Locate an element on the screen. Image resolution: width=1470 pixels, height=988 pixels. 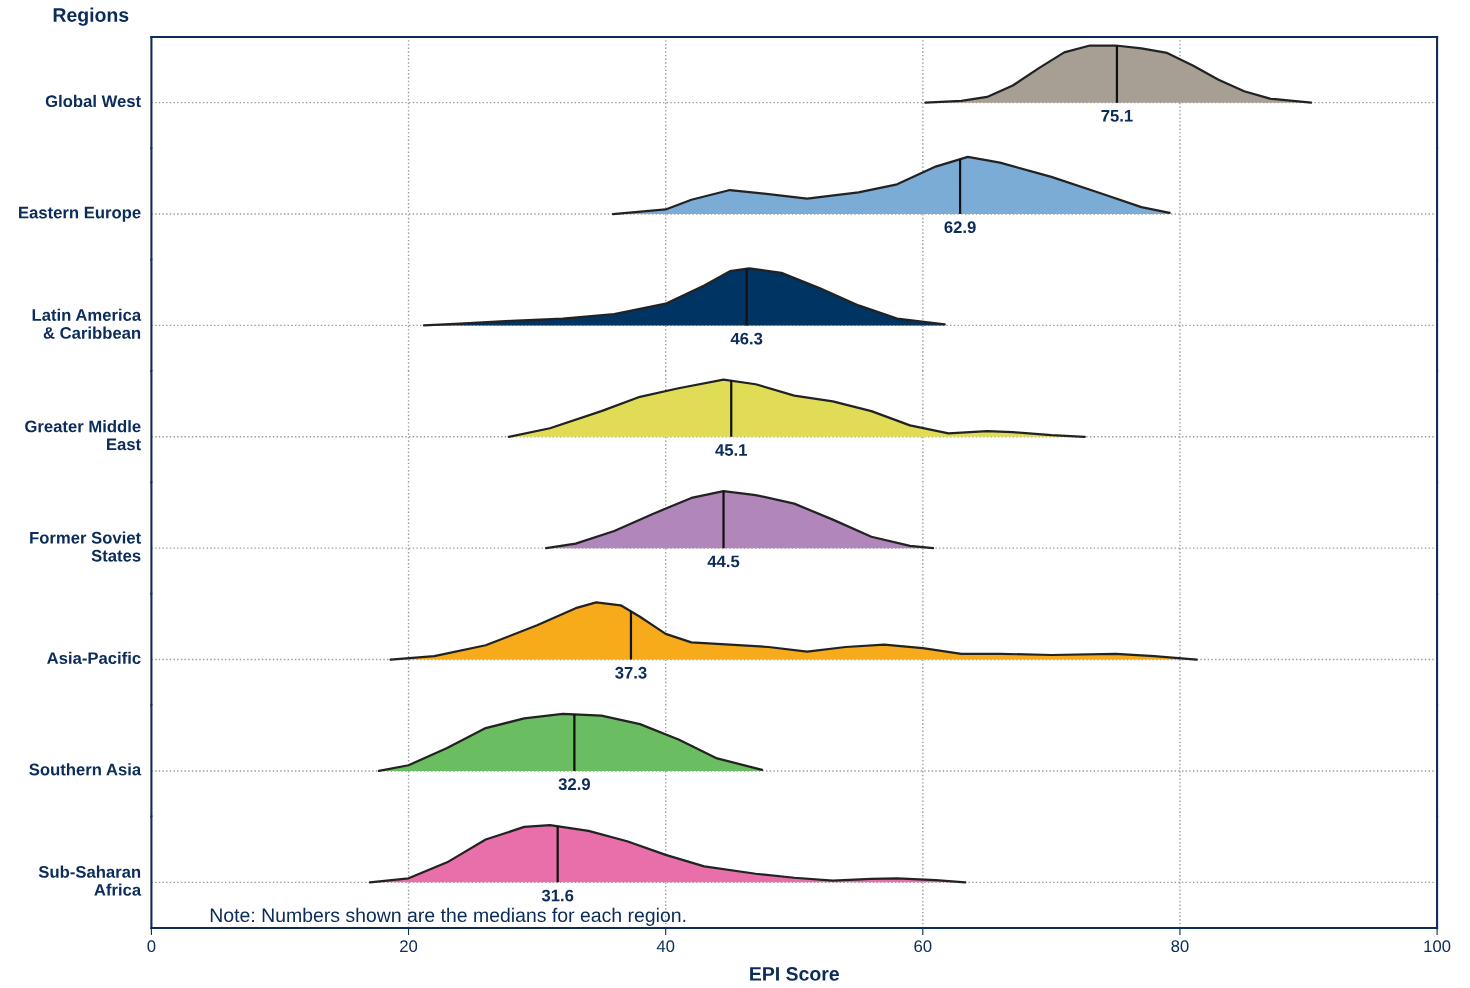
y-axis-title: Eastern Europe is located at coordinates (80, 214).